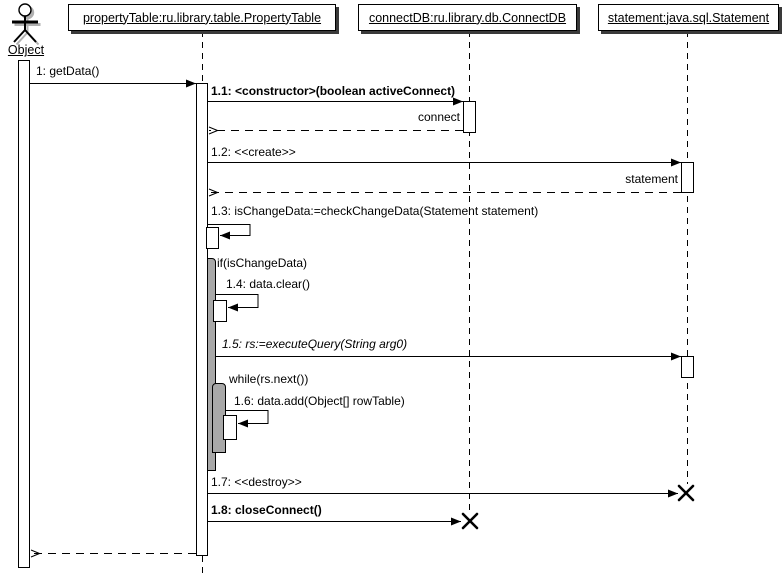 The height and width of the screenshot is (573, 783). I want to click on activation-self-dataclear, so click(220, 311).